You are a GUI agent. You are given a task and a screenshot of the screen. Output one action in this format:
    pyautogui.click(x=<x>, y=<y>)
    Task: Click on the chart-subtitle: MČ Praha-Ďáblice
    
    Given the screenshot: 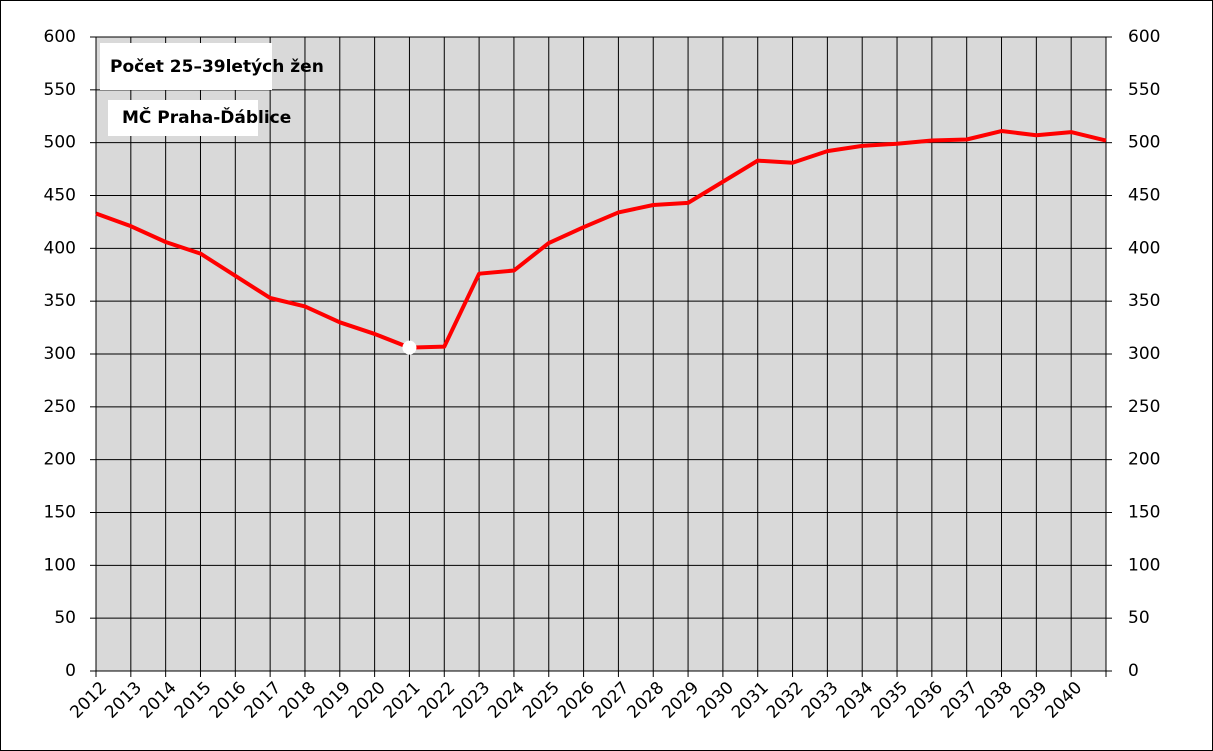 What is the action you would take?
    pyautogui.click(x=206, y=117)
    